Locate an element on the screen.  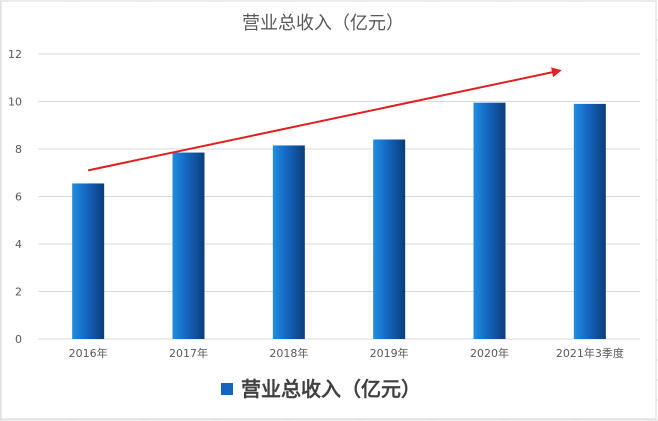
legend: 营业总收入（亿元） is located at coordinates (321, 389).